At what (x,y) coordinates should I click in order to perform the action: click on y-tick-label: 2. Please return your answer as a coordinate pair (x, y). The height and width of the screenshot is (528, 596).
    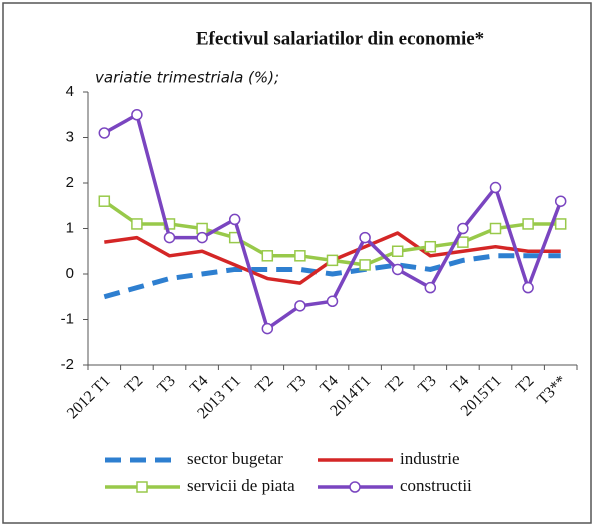
    Looking at the image, I should click on (70, 182).